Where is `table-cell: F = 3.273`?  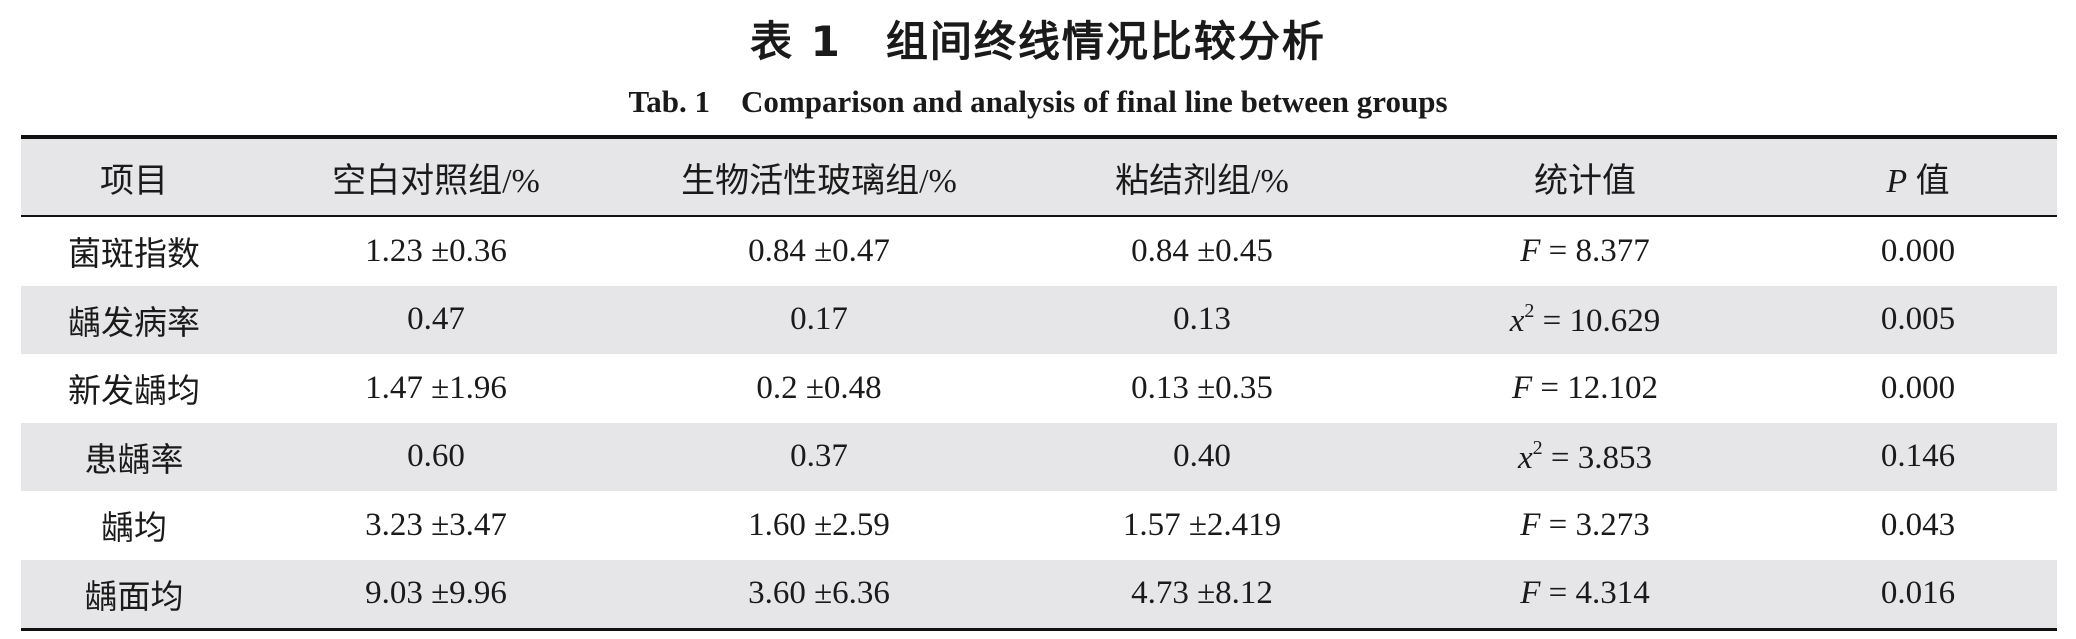
table-cell: F = 3.273 is located at coordinates (1585, 525).